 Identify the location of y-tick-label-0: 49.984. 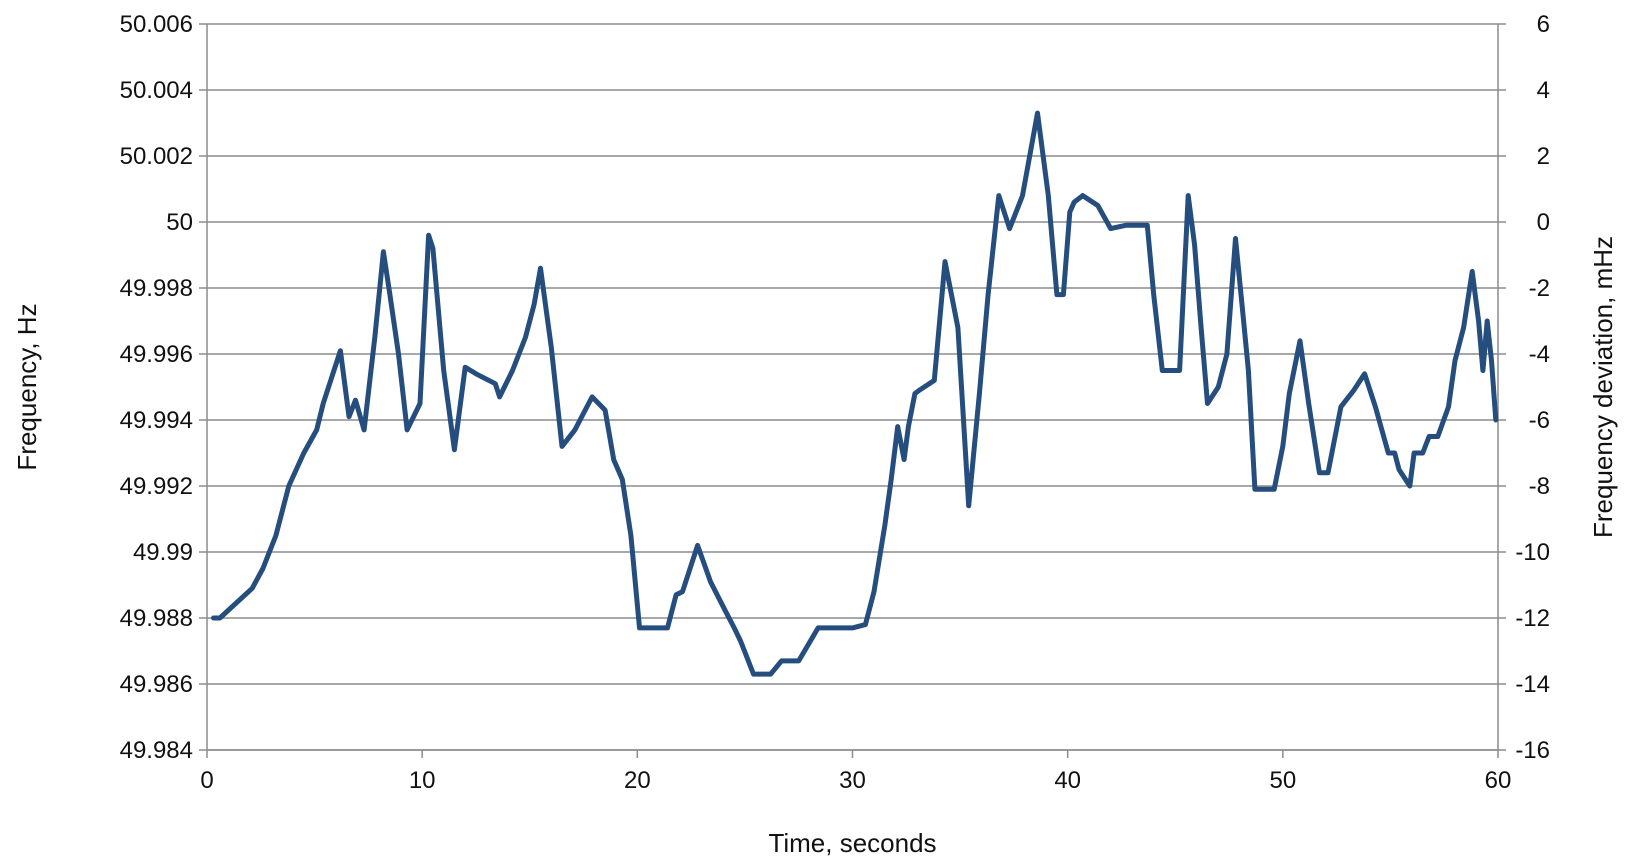
(156, 750).